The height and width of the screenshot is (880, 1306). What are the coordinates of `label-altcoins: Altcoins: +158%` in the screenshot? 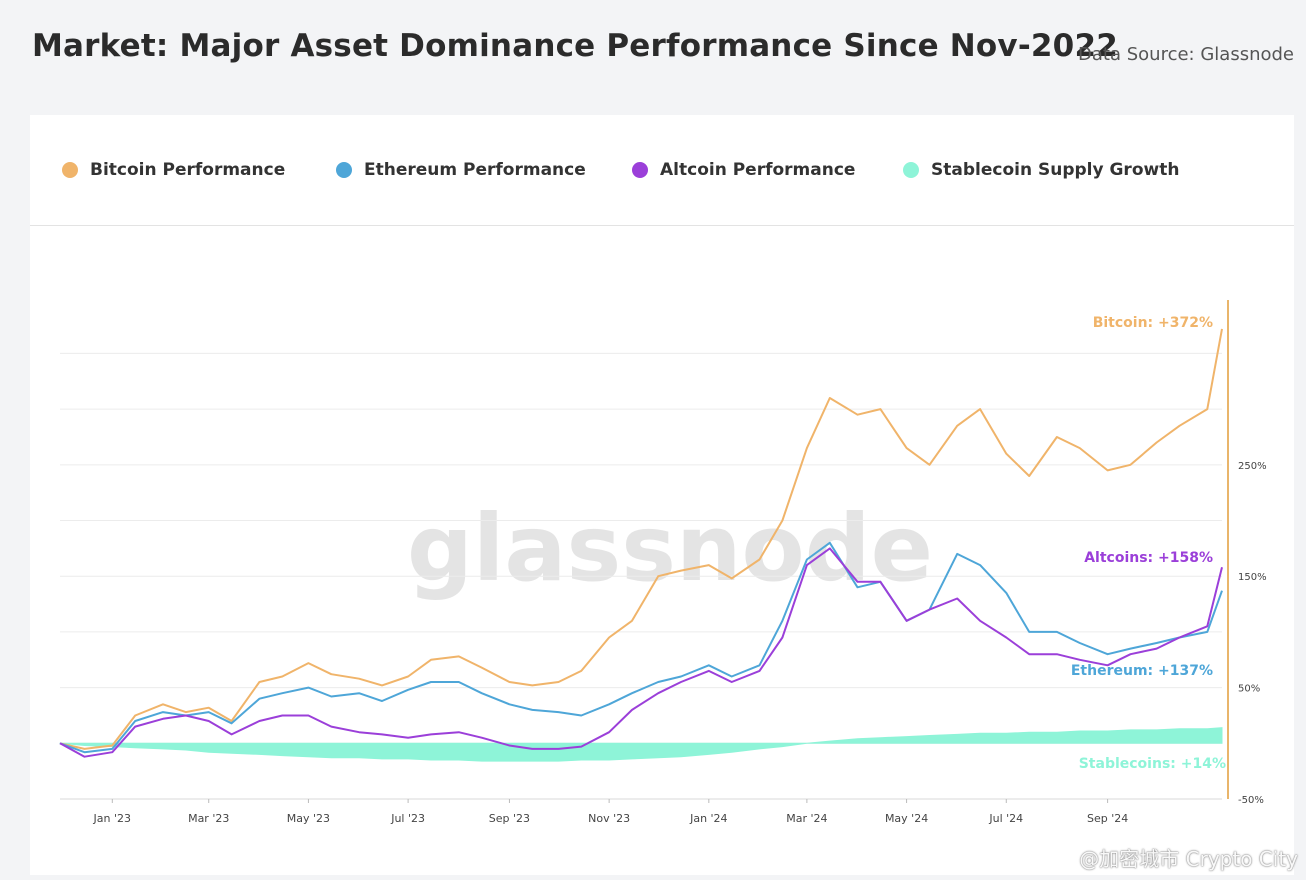 It's located at (1148, 558).